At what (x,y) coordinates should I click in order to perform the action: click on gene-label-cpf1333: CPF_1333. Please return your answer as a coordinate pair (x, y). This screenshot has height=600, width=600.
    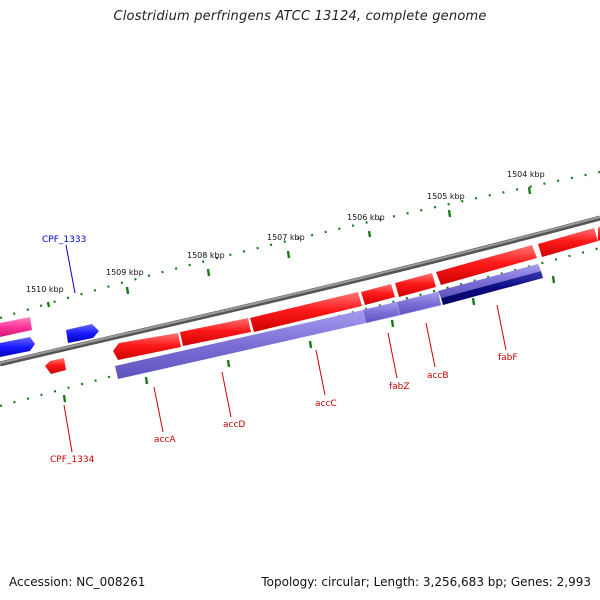
    Looking at the image, I should click on (64, 240).